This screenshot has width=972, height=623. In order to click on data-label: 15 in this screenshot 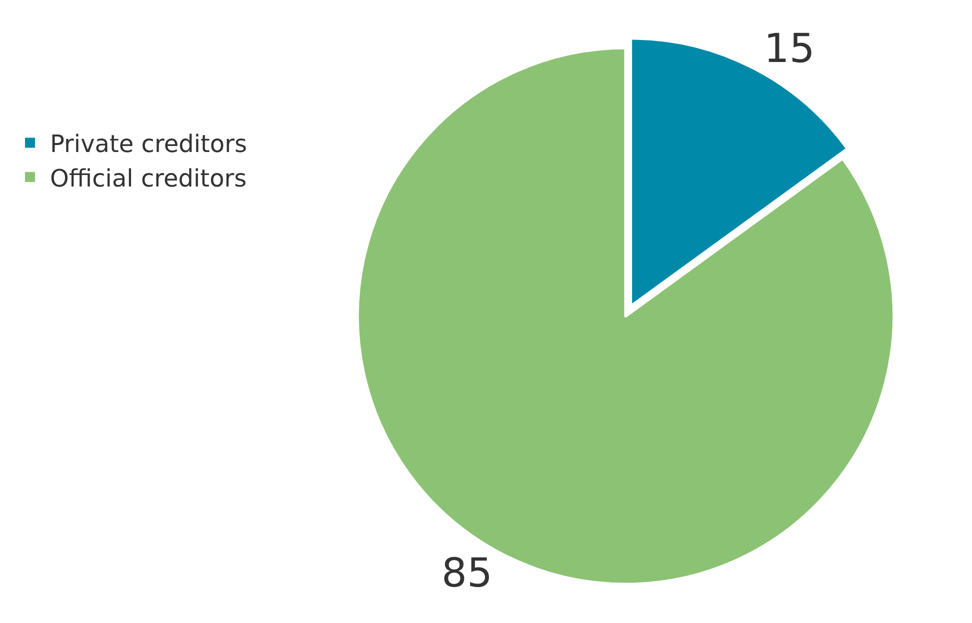, I will do `click(789, 49)`.